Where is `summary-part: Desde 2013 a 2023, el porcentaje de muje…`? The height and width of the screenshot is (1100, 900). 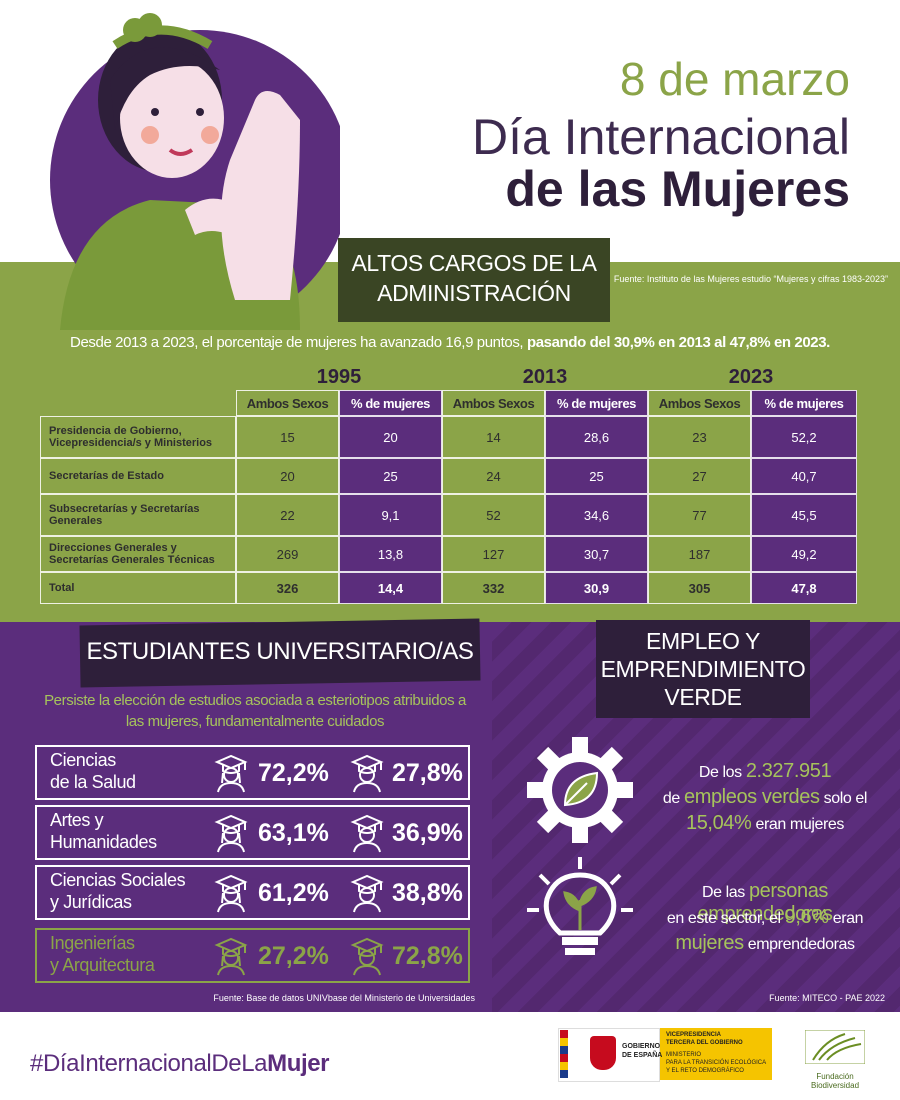 summary-part: Desde 2013 a 2023, el porcentaje de muje… is located at coordinates (298, 342).